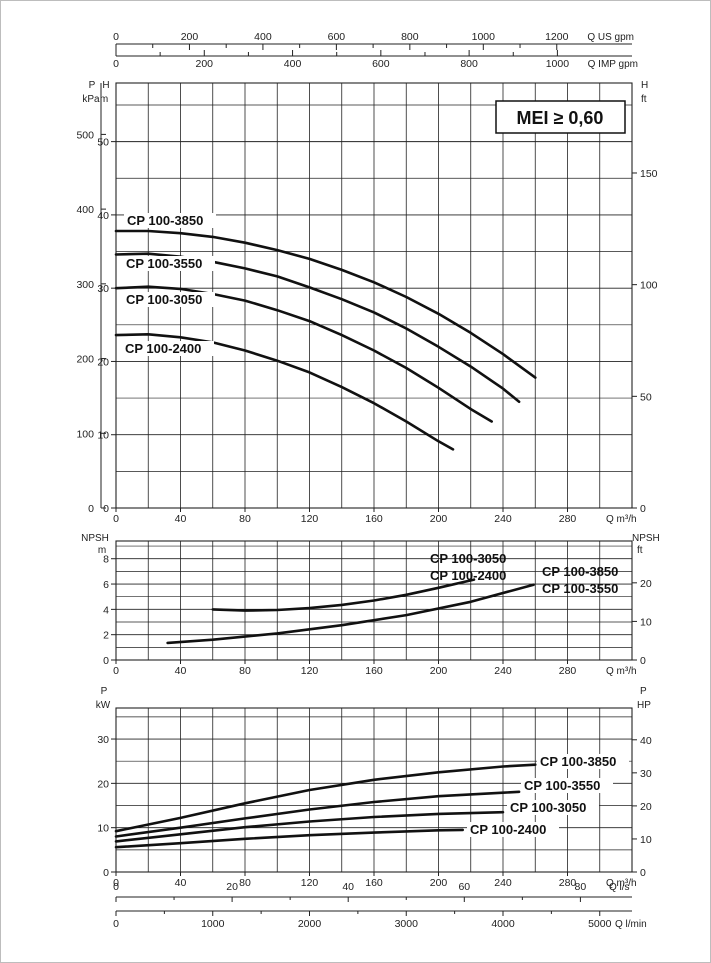  I want to click on head-curve-label-2: CP 100-3550, so click(164, 263).